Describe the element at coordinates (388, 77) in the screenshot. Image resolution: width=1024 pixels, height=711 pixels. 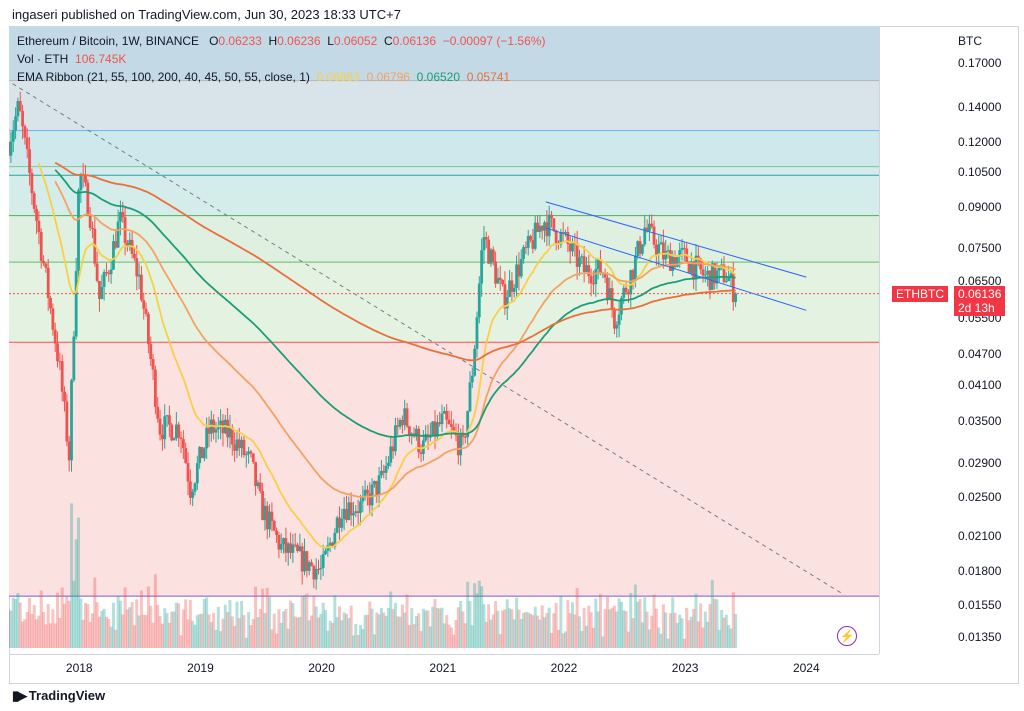
I see `ema55-value: 0.06796` at that location.